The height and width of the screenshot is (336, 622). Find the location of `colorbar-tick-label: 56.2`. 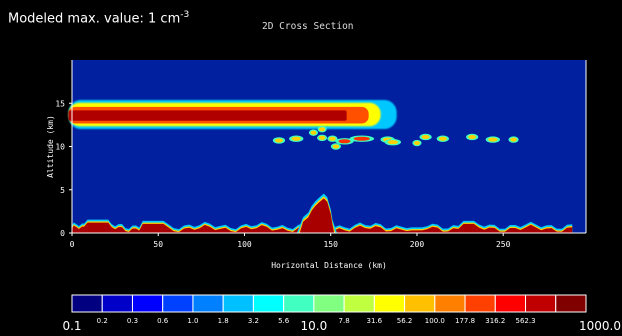

colorbar-tick-label: 56.2 is located at coordinates (404, 321).